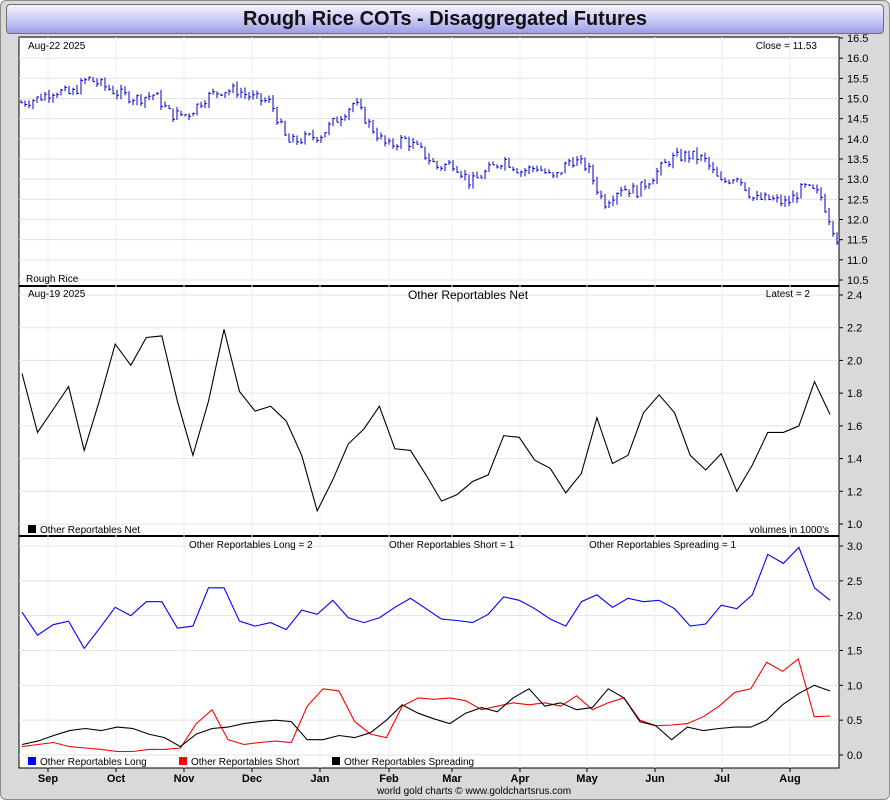 This screenshot has height=800, width=890. Describe the element at coordinates (854, 460) in the screenshot. I see `y-tick-label: 1.4` at that location.